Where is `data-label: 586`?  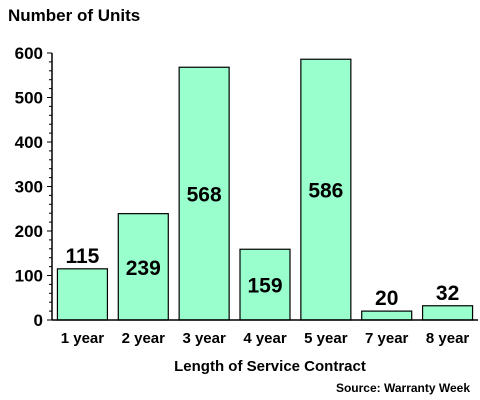 data-label: 586 is located at coordinates (325, 191).